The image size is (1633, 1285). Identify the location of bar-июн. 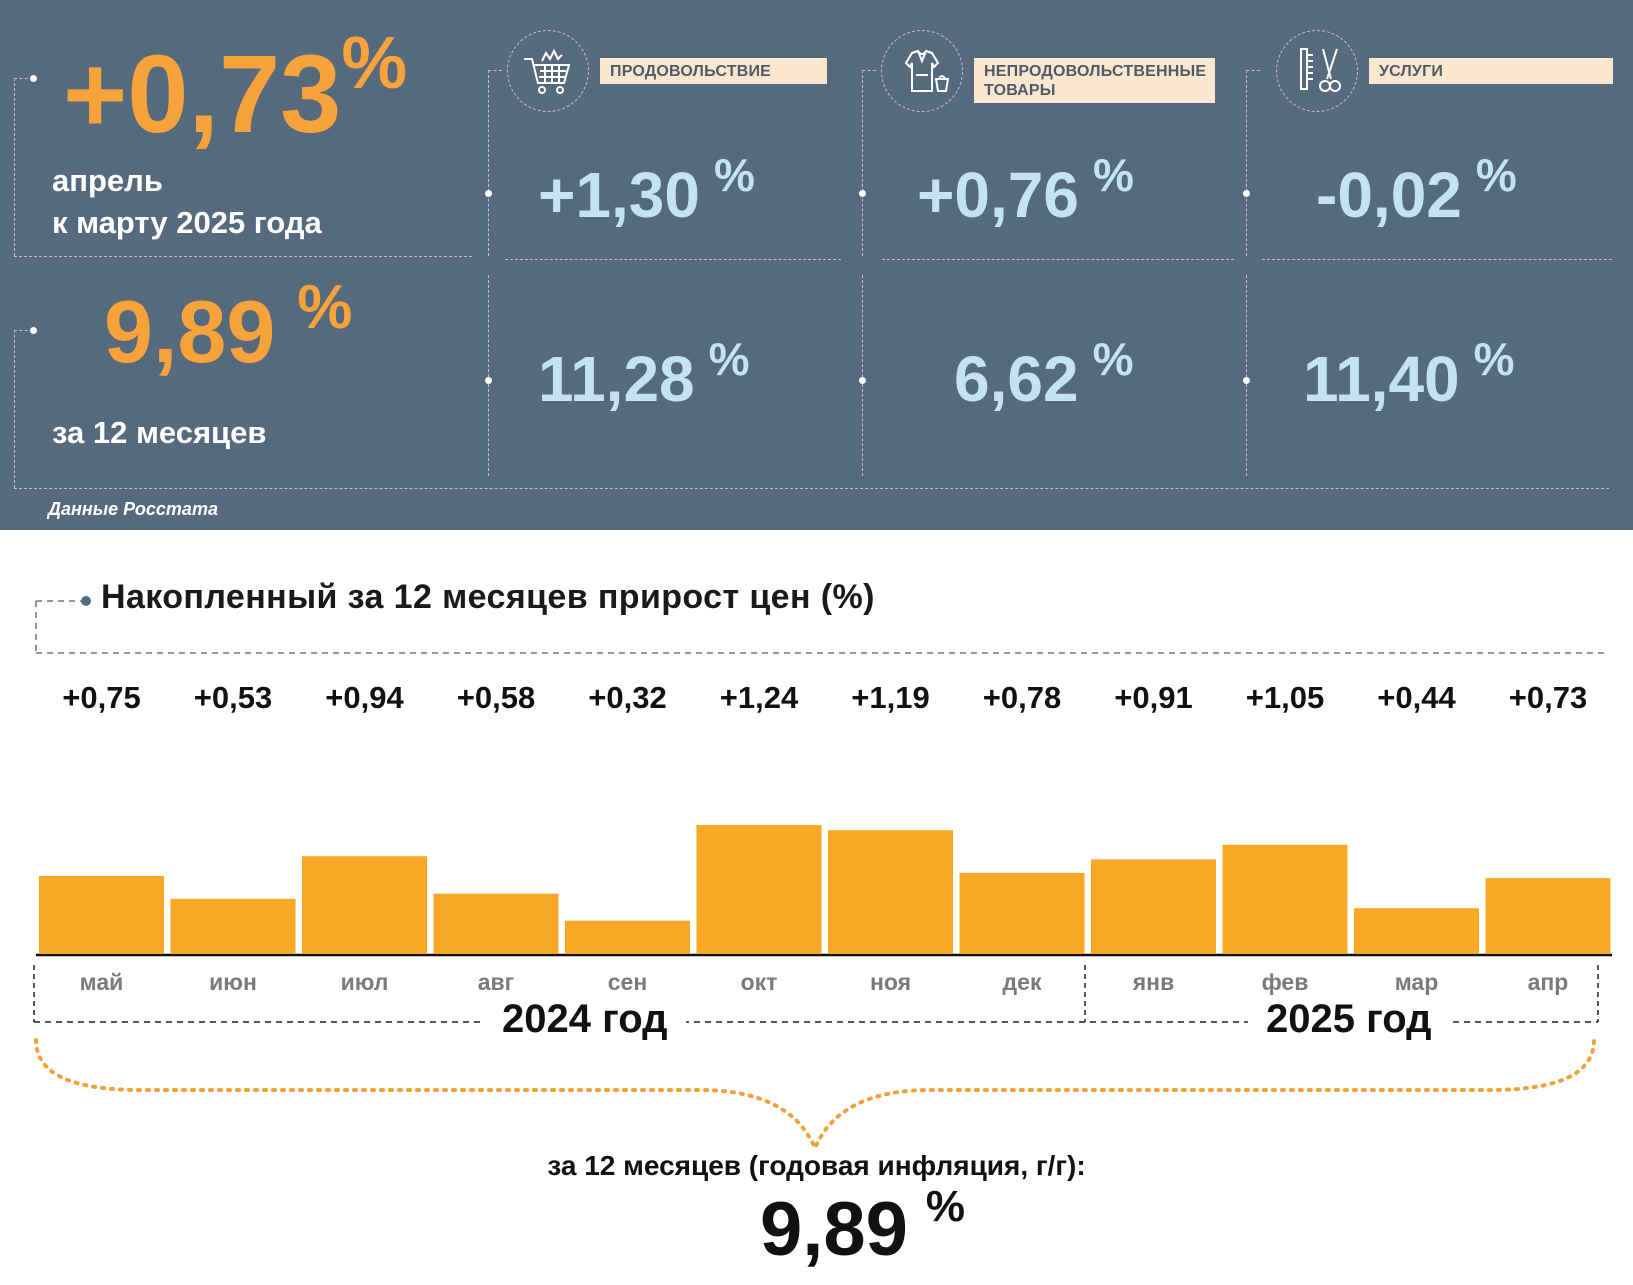
(233, 926).